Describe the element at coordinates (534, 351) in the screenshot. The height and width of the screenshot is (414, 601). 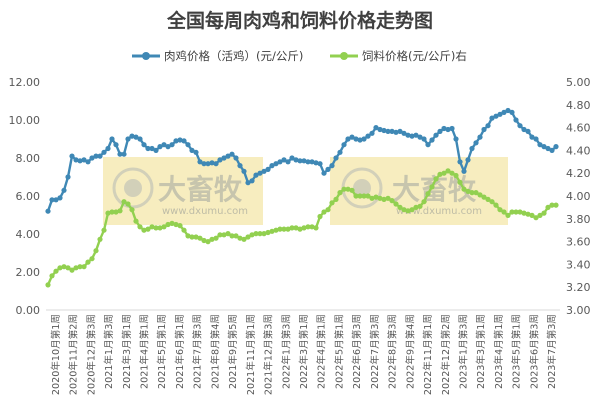
I see `x-tick-label: 2023年6月第3周` at that location.